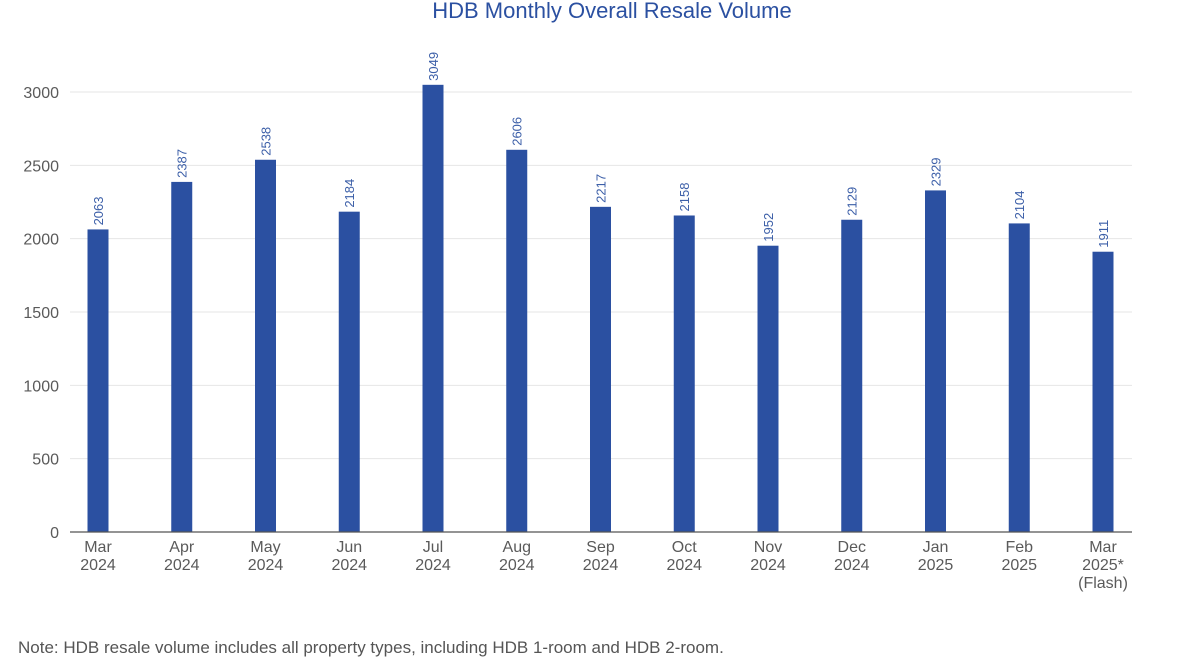 The width and height of the screenshot is (1200, 664). What do you see at coordinates (852, 201) in the screenshot?
I see `data-label: 2129` at bounding box center [852, 201].